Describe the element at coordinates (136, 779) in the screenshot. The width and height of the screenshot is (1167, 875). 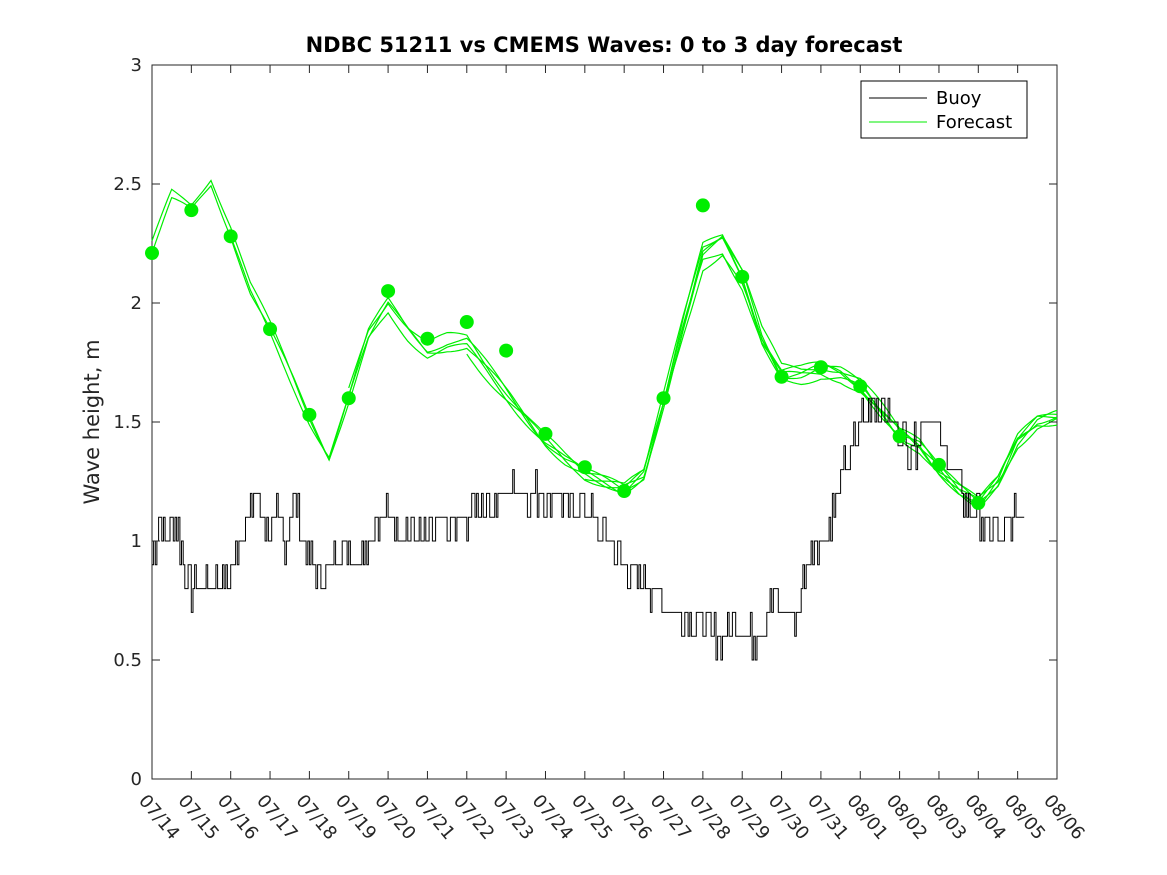
I see `y-tick-label: 0` at that location.